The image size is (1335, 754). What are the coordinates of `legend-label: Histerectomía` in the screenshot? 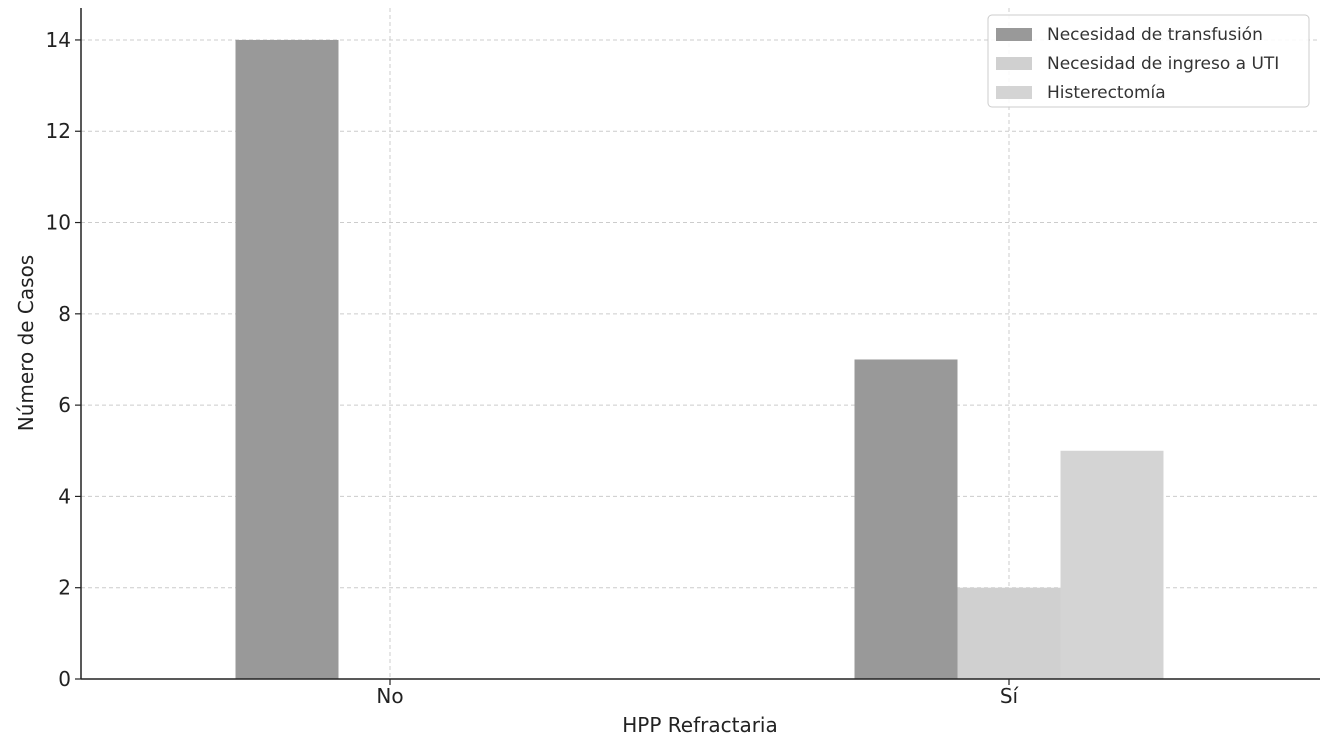 It's located at (1106, 93).